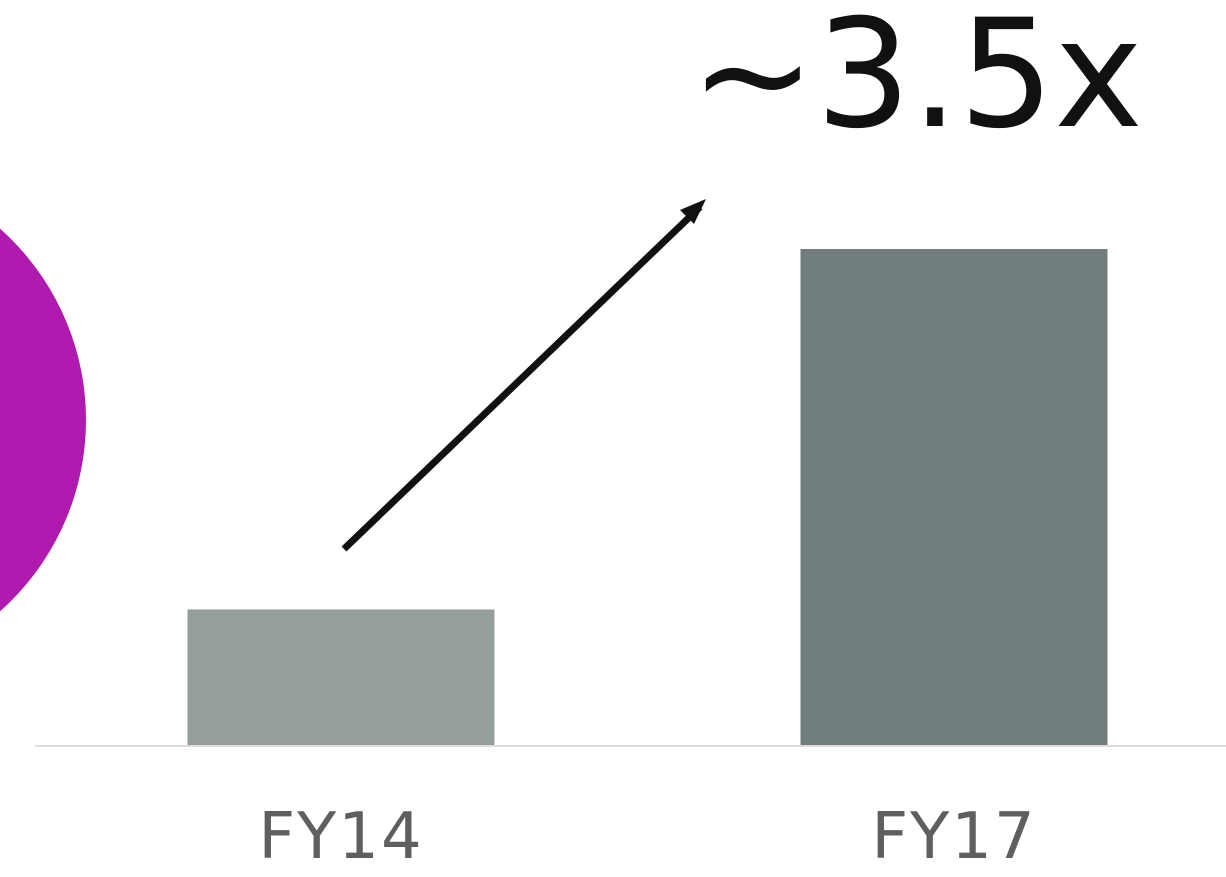  I want to click on x-tick-label-fy14: FY14, so click(341, 837).